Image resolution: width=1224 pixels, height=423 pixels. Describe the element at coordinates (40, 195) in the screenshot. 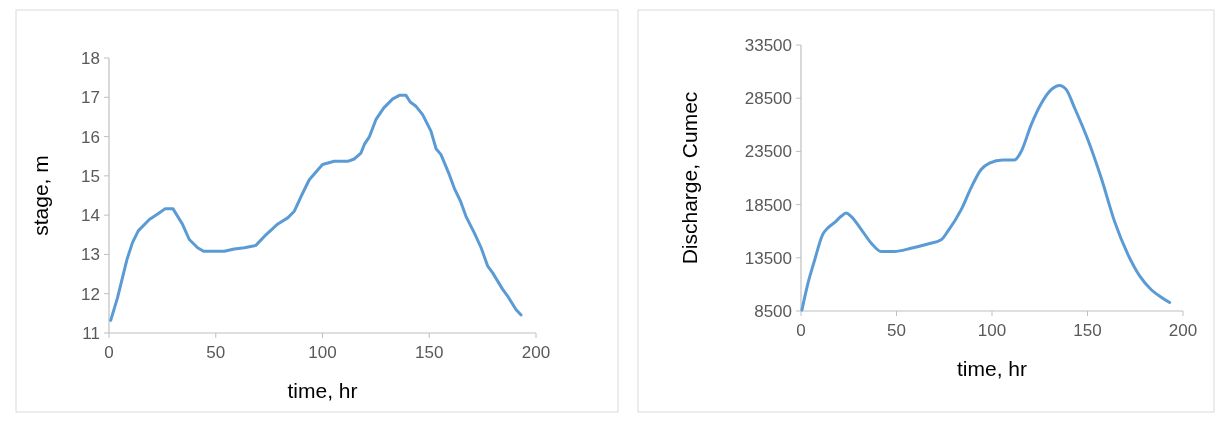

I see `y-axis-title: stage, m` at that location.